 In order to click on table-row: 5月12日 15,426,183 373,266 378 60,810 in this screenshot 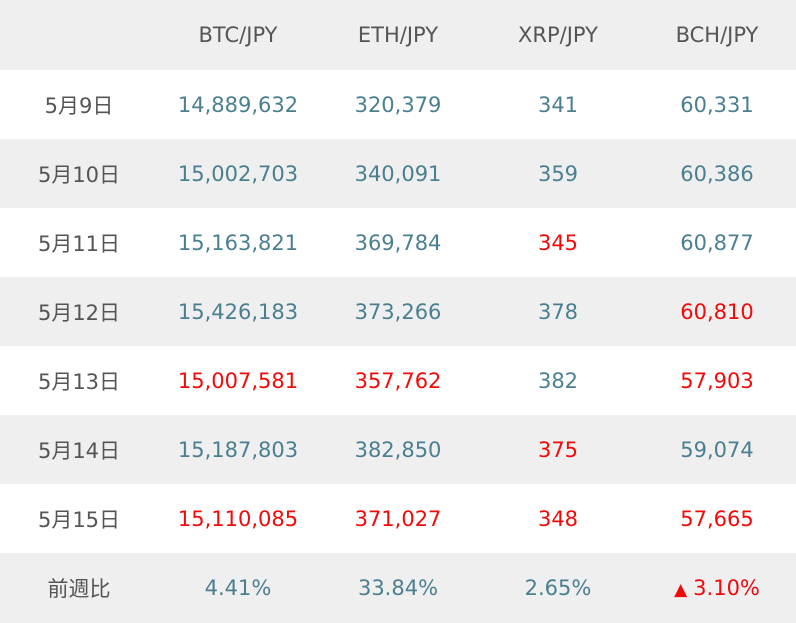, I will do `click(398, 311)`.